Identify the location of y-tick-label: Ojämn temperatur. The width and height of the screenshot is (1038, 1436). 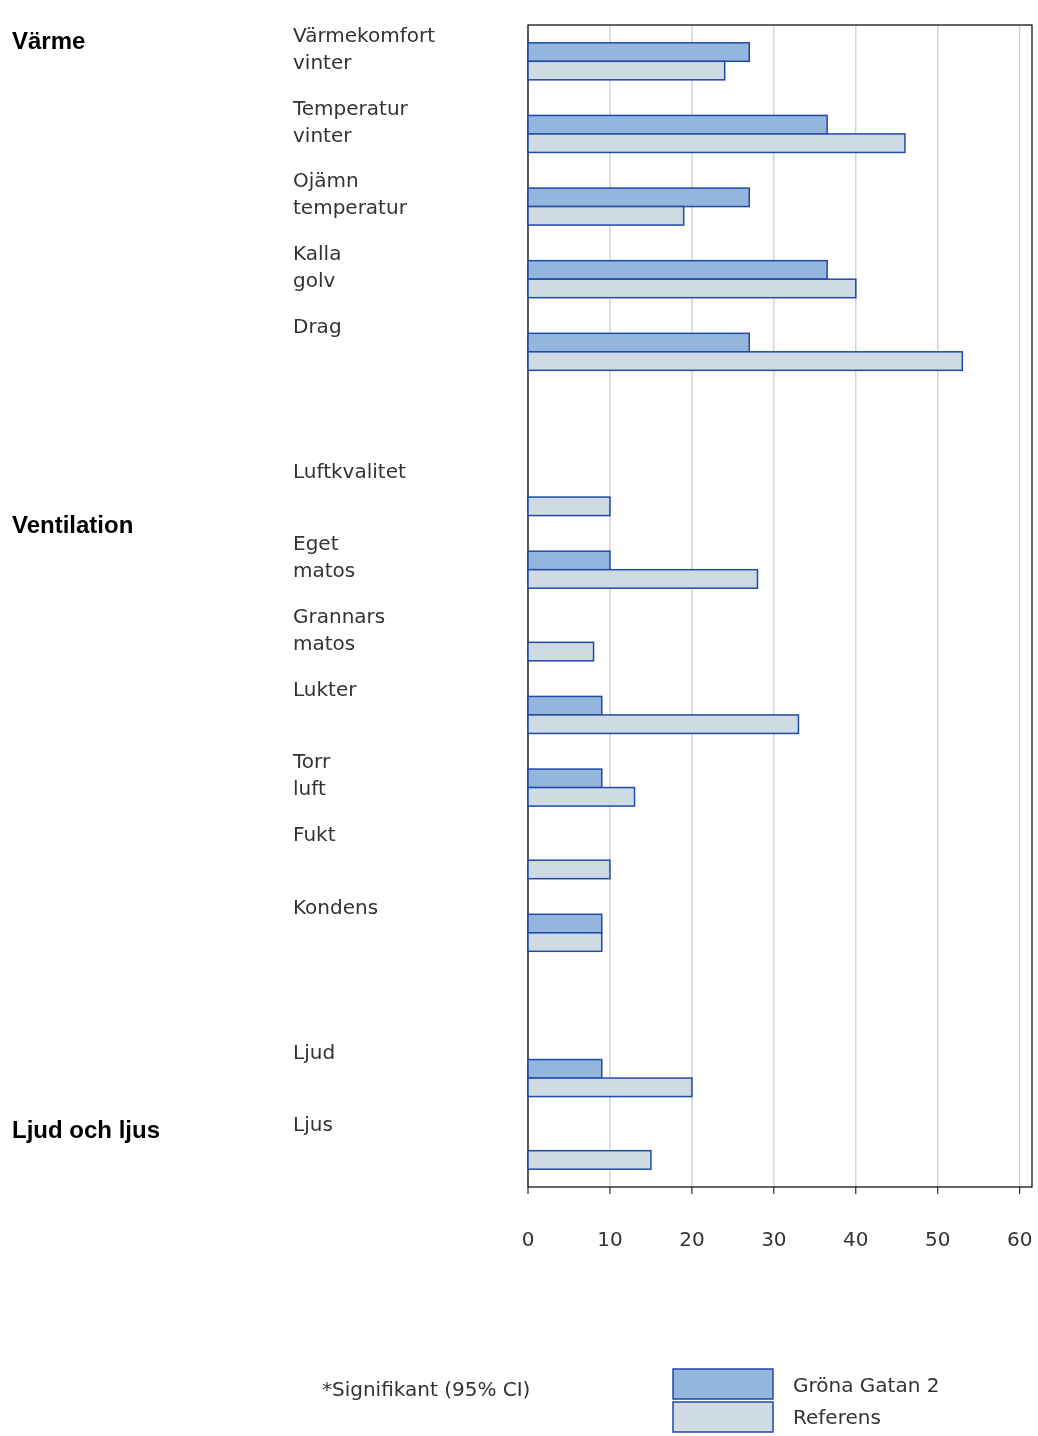
(350, 194).